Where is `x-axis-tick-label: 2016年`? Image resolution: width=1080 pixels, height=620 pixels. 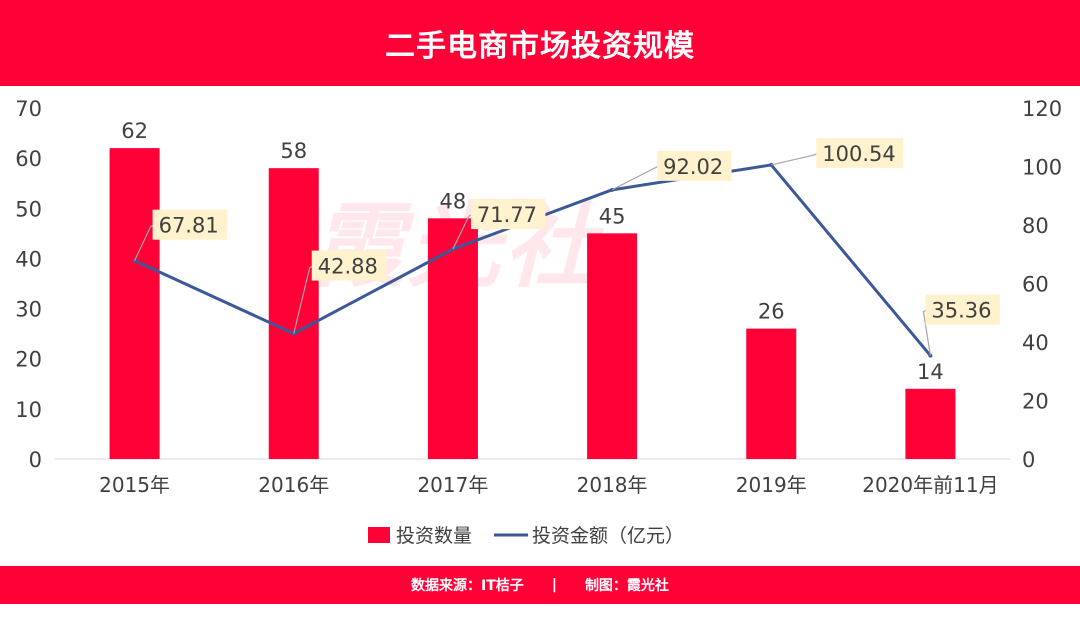 x-axis-tick-label: 2016年 is located at coordinates (293, 485).